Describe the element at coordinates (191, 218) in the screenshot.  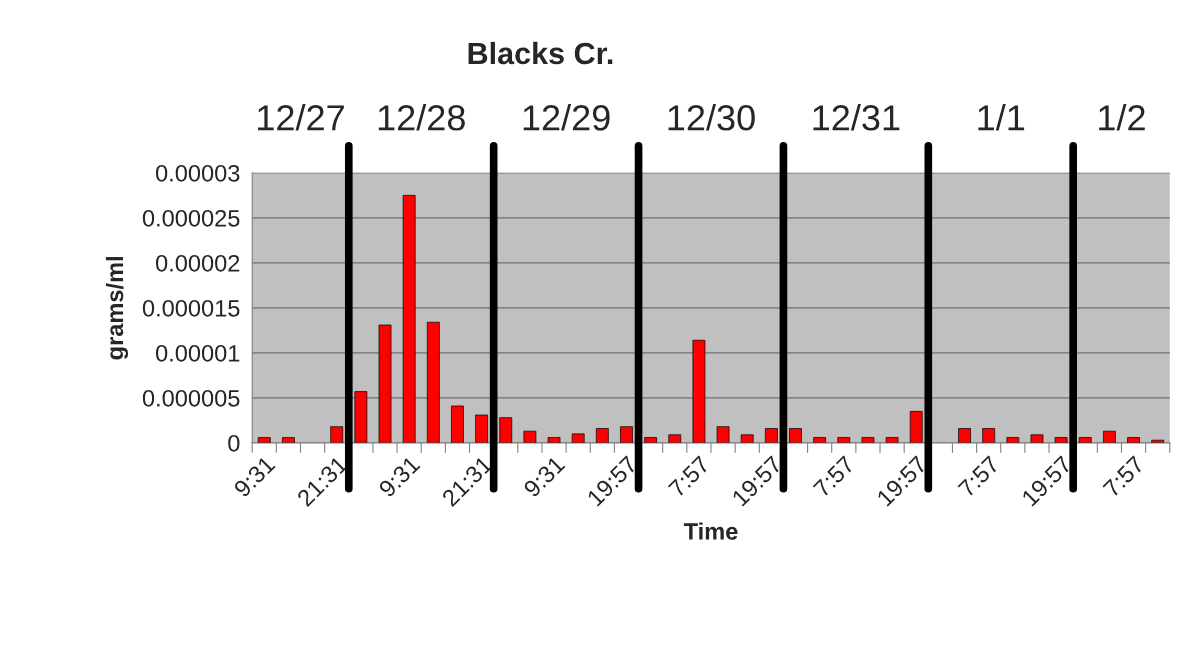
I see `y-tick-label: 0.000025` at that location.